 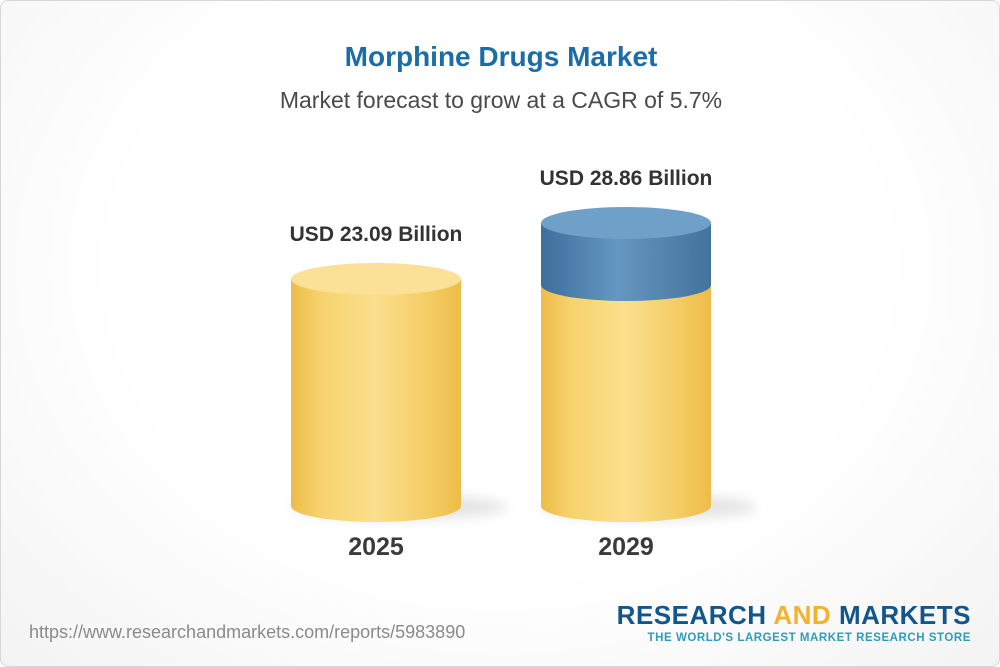 What do you see at coordinates (626, 178) in the screenshot?
I see `value-label-2029: USD 28.86 Billion` at bounding box center [626, 178].